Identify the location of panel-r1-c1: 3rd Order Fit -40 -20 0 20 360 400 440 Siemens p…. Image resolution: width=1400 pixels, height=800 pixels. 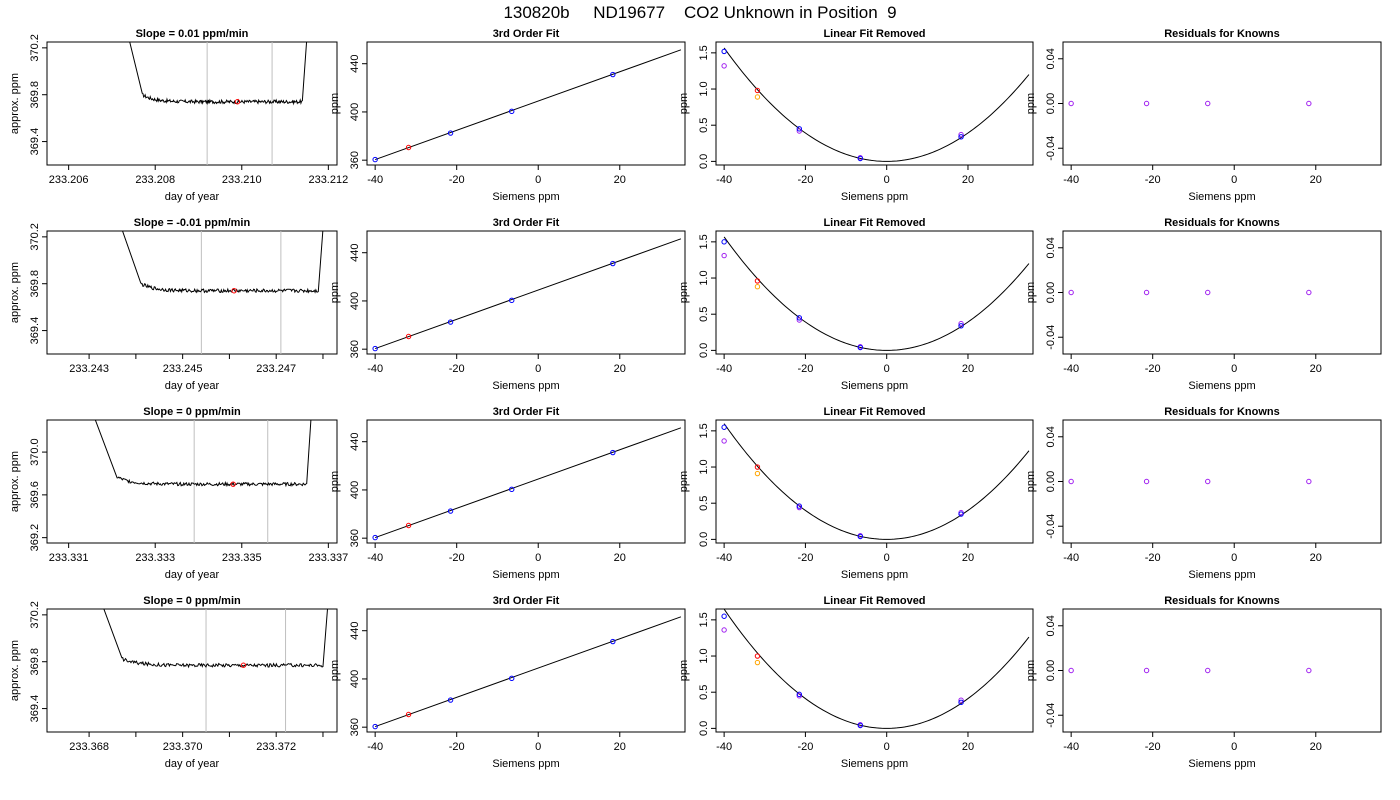
(507, 304).